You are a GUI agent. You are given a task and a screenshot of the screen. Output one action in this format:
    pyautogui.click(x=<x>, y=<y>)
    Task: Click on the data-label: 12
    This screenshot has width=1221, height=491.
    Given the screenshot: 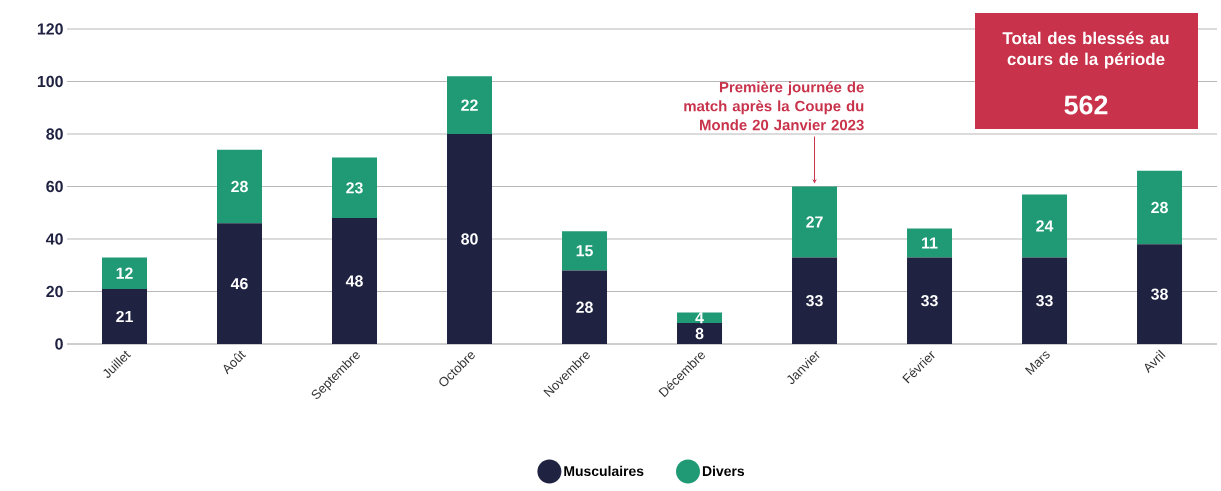 What is the action you would take?
    pyautogui.click(x=124, y=273)
    